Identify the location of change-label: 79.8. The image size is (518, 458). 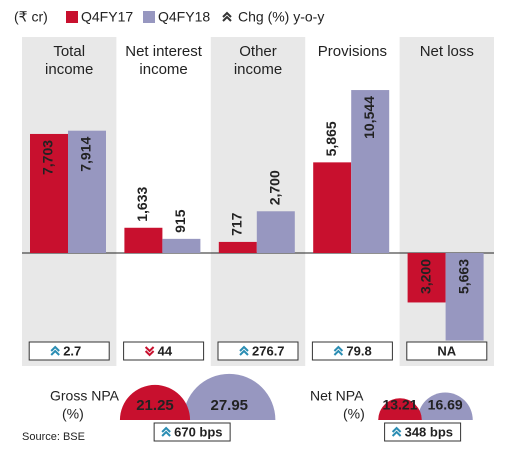
(358, 350).